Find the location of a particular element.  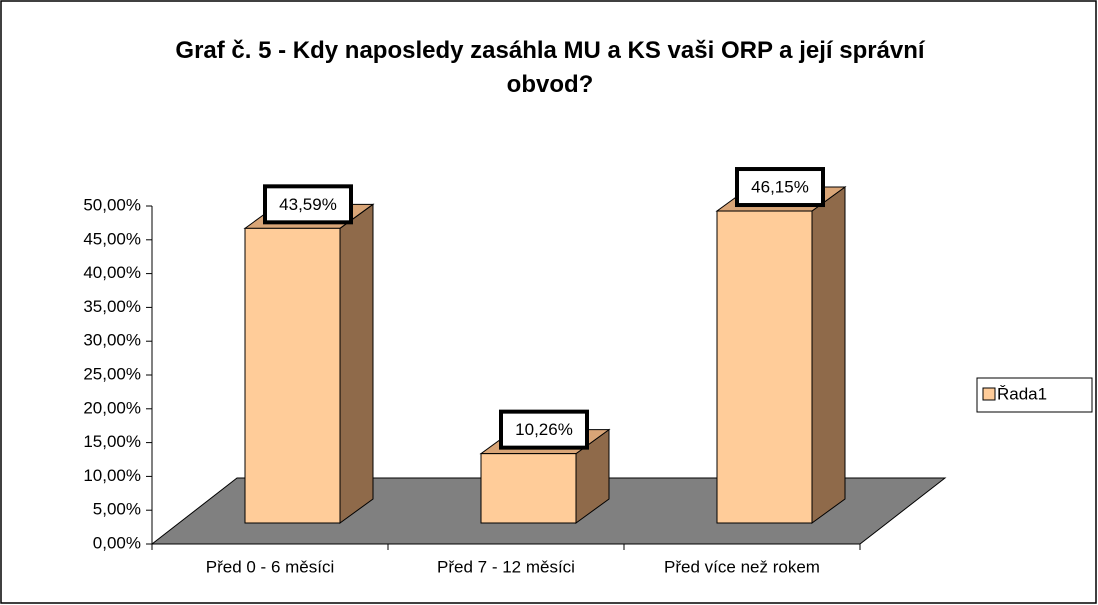

x-tick-label: Před 0 - 6 měsíci is located at coordinates (270, 566).